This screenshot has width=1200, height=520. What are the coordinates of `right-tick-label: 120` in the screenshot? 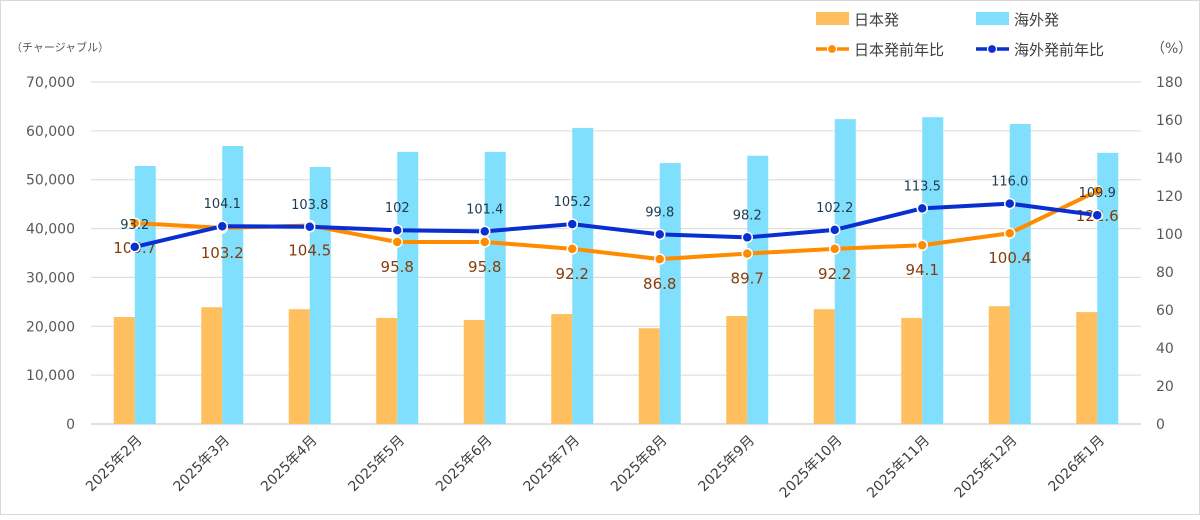 It's located at (1169, 197).